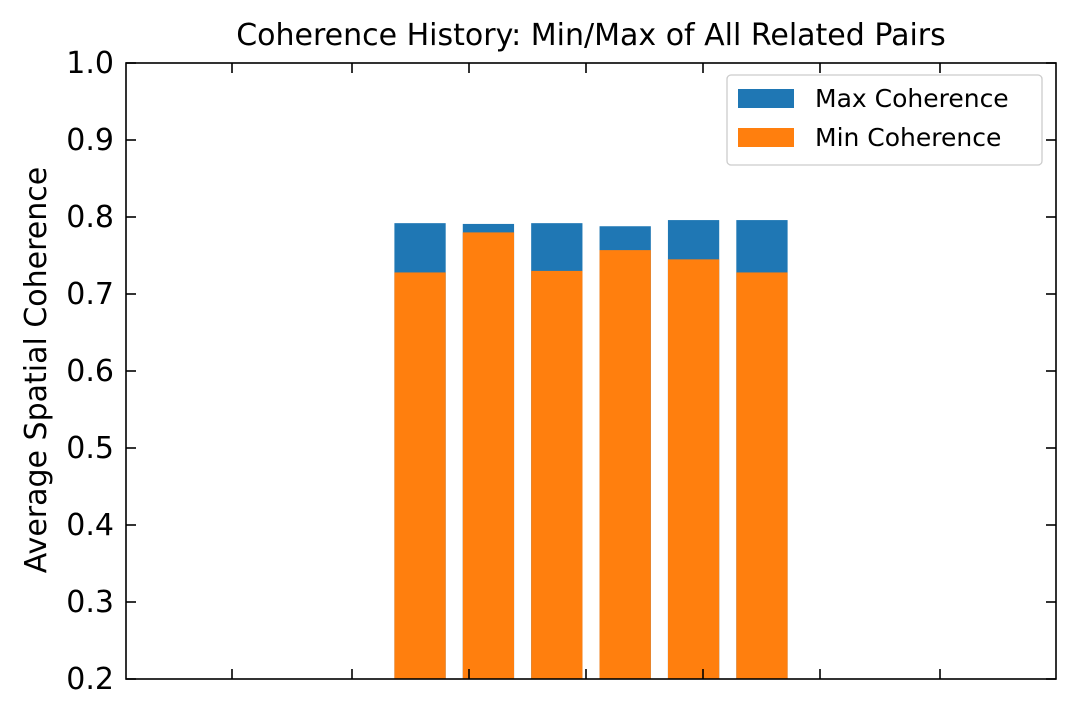 The height and width of the screenshot is (718, 1077). What do you see at coordinates (90, 217) in the screenshot?
I see `y-tick-label: 0.8` at bounding box center [90, 217].